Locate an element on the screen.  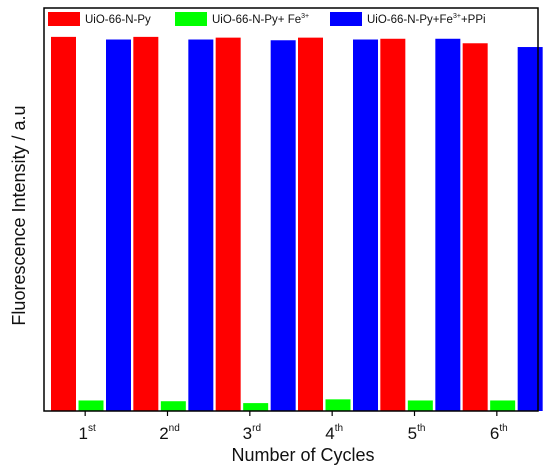
legend-label-3: UiO-66-N-Py+Fe3++PPi is located at coordinates (426, 19).